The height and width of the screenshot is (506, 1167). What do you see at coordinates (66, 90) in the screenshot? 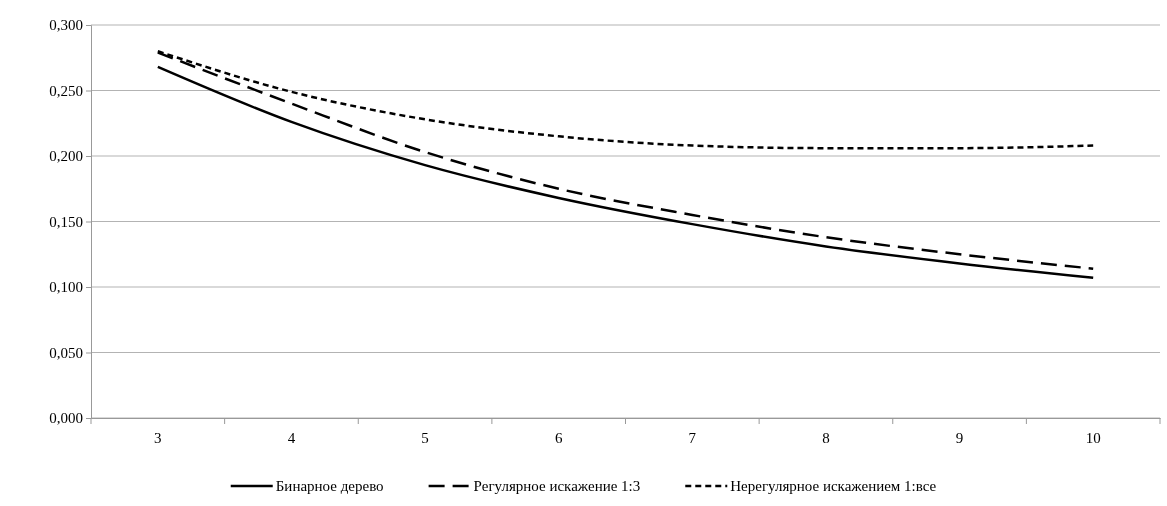
I see `y-tick-label: 0,250` at bounding box center [66, 90].